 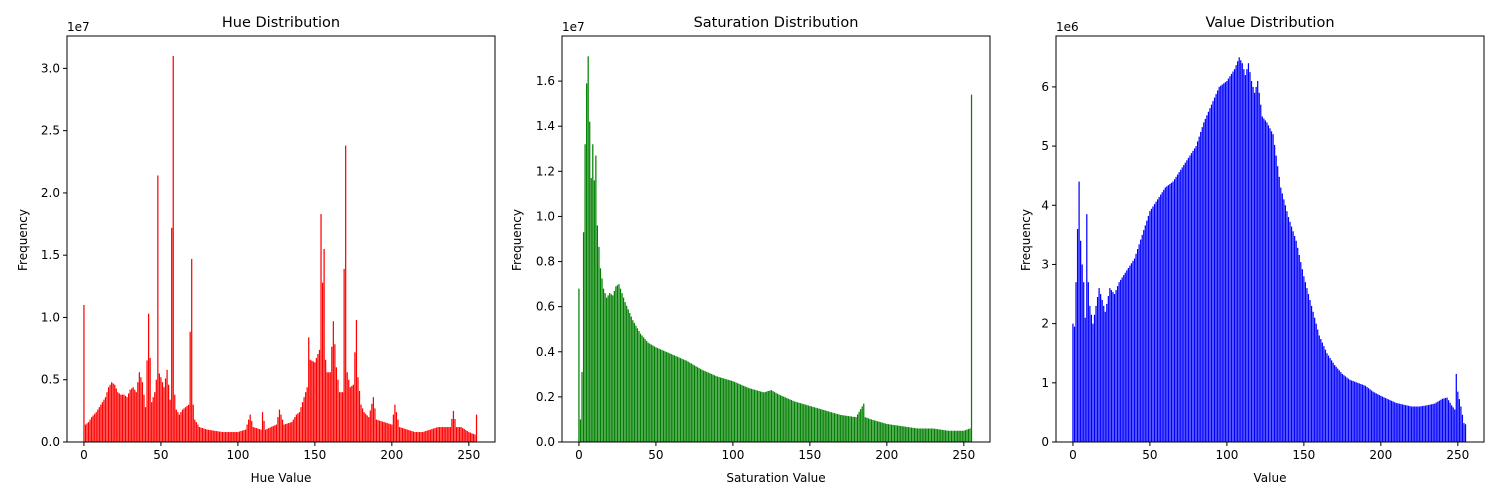 What do you see at coordinates (50, 131) in the screenshot?
I see `y-tick-label: 2.5` at bounding box center [50, 131].